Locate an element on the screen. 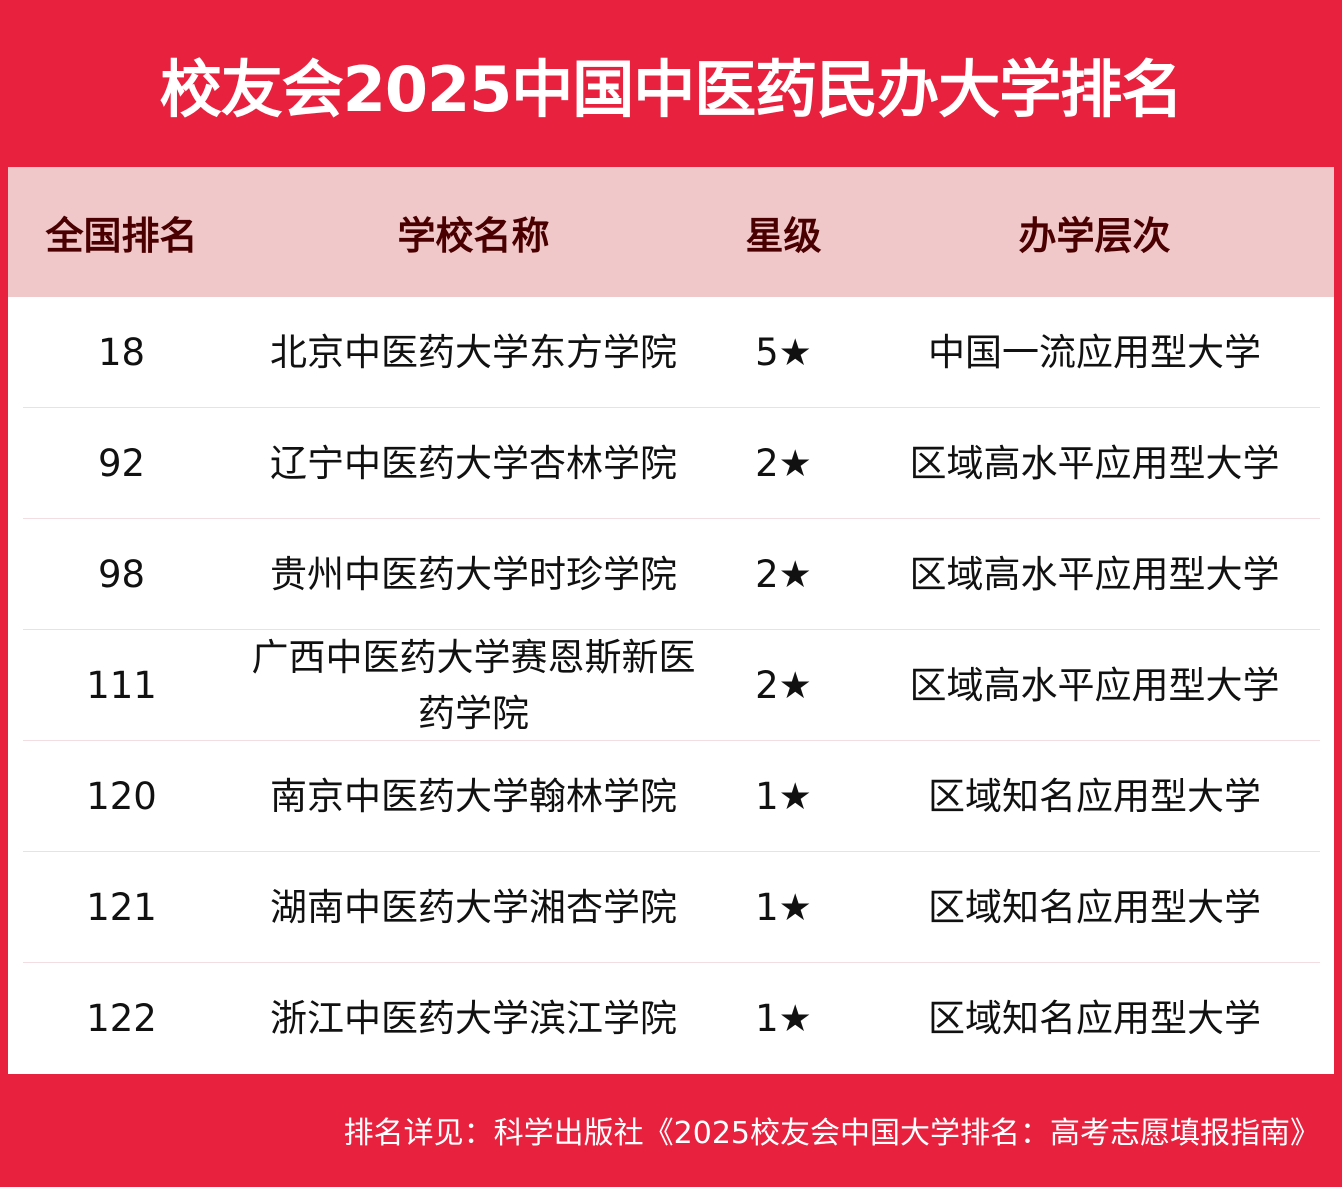 The height and width of the screenshot is (1187, 1342). level-cell: 中国一流应用型大学 is located at coordinates (1094, 352).